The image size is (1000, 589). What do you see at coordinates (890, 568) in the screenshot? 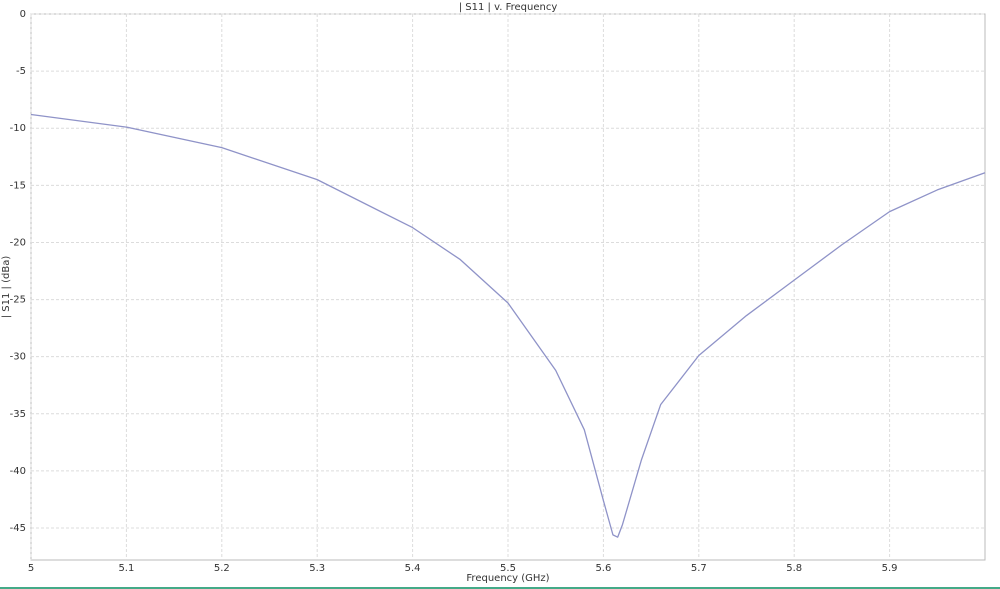
I see `x-tick-label: 5.9` at bounding box center [890, 568].